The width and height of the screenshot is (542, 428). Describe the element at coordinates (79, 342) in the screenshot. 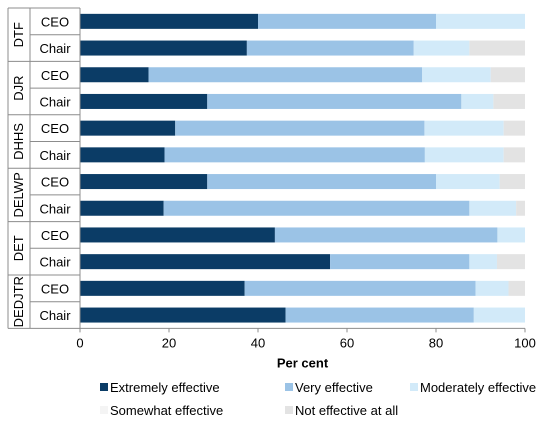

I see `x-tick-label: 0` at that location.